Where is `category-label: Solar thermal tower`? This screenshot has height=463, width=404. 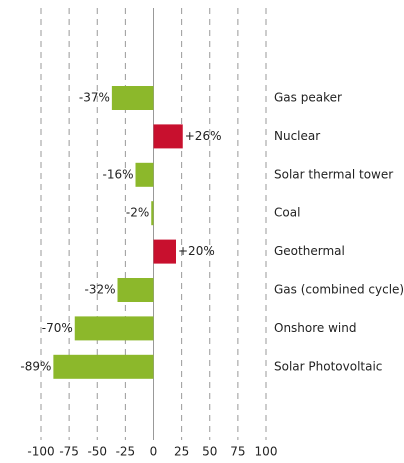
category-label: Solar thermal tower is located at coordinates (333, 174).